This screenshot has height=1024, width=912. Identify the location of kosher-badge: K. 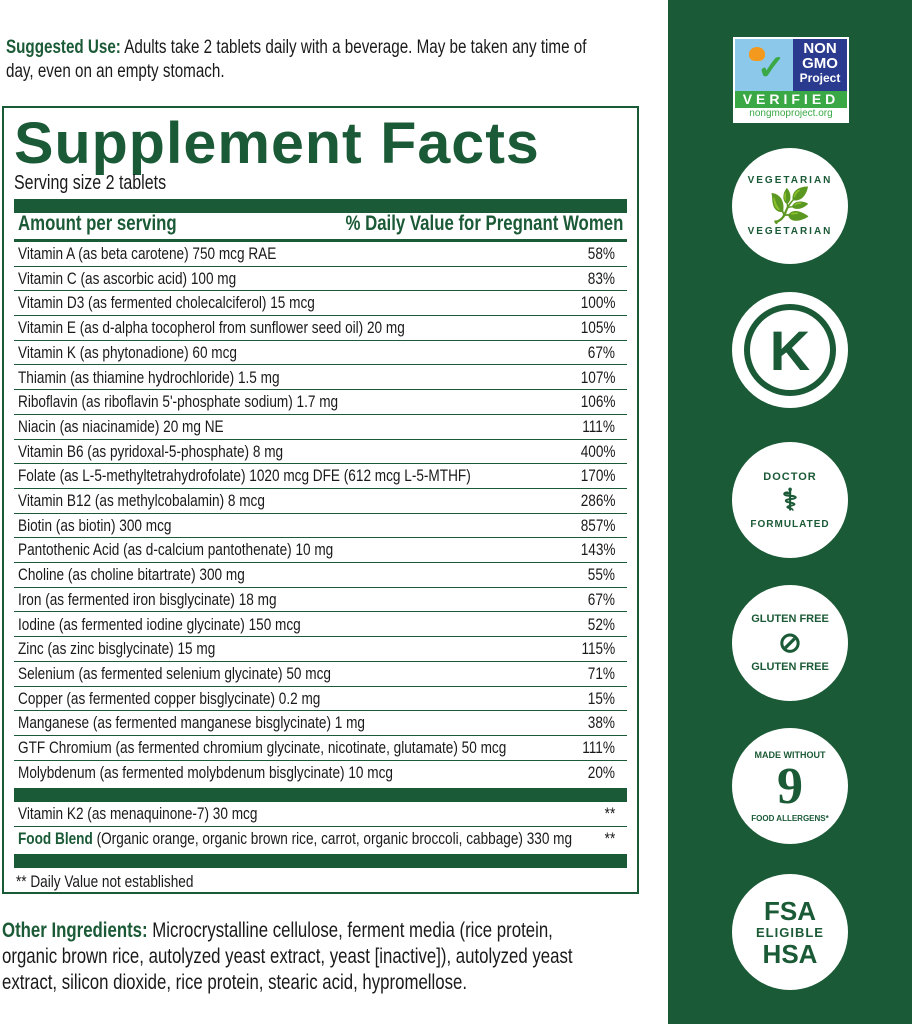
(790, 350).